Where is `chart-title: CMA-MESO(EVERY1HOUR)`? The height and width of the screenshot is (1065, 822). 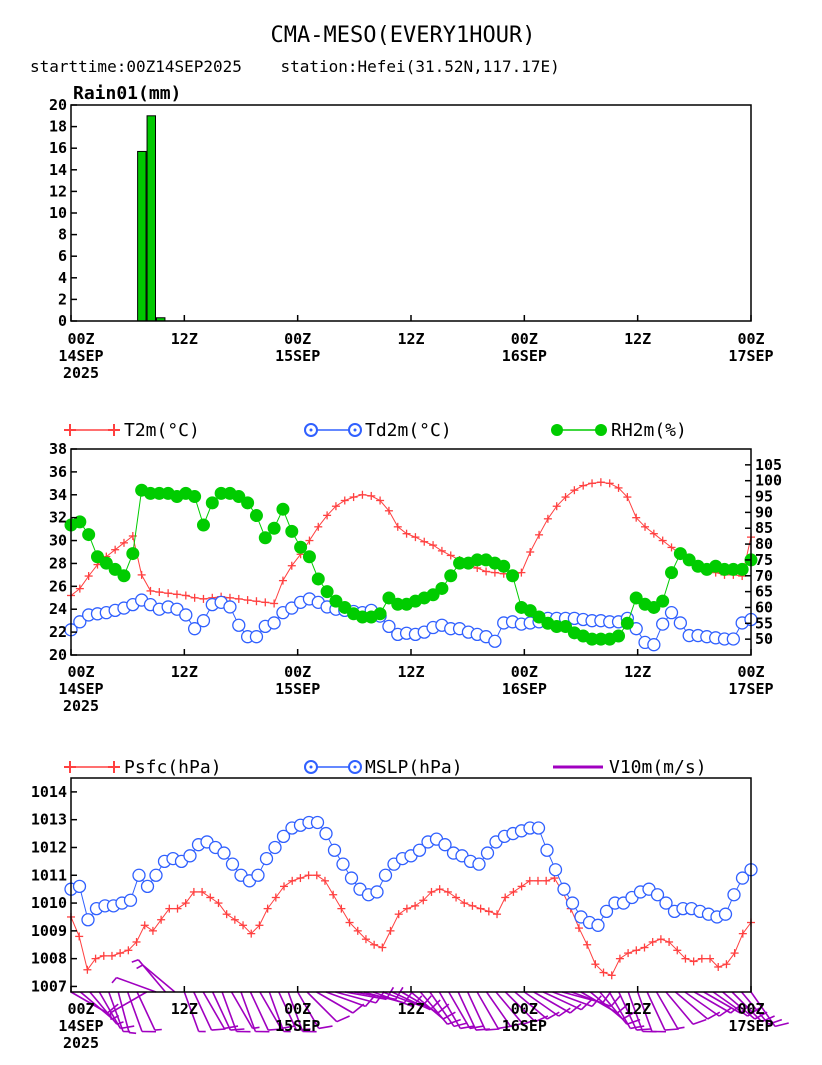
chart-title: CMA-MESO(EVERY1HOUR) is located at coordinates (403, 35).